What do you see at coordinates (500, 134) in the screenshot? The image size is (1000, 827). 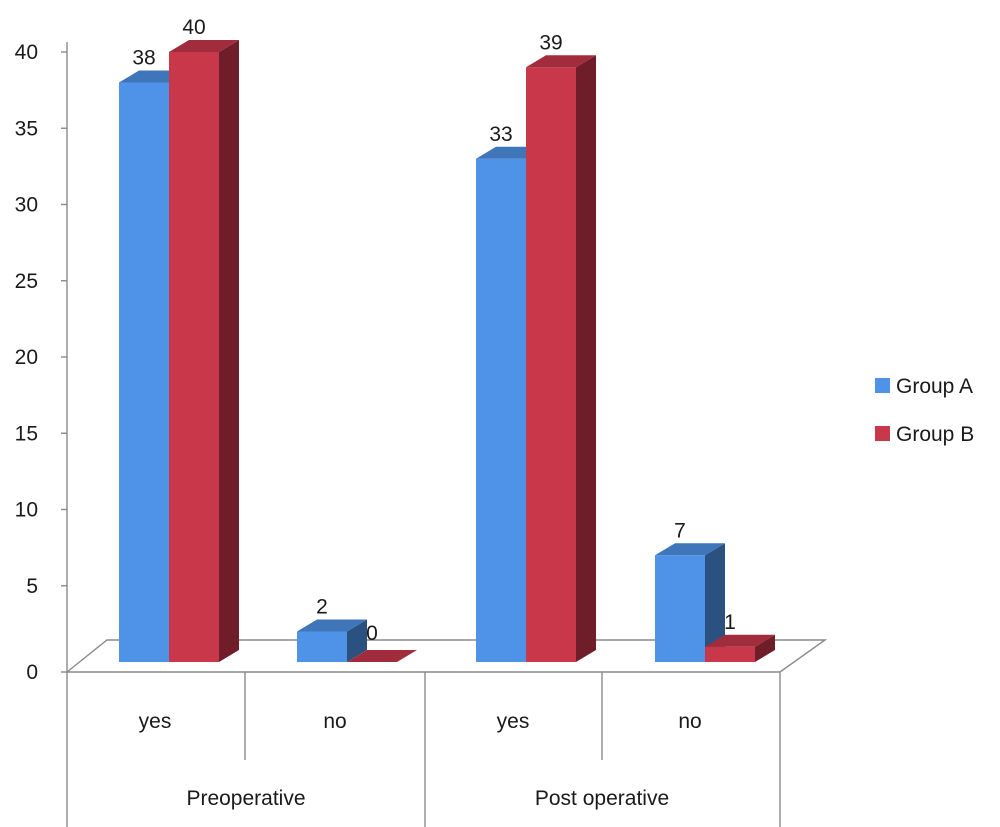 I see `data-label: 33` at bounding box center [500, 134].